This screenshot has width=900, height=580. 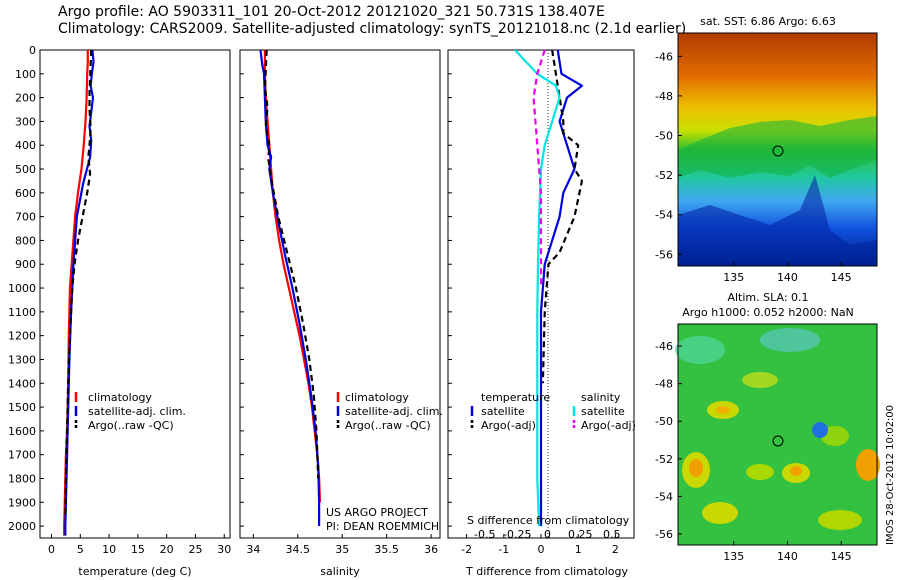 What do you see at coordinates (32, 50) in the screenshot?
I see `y-tick-label: 0` at bounding box center [32, 50].